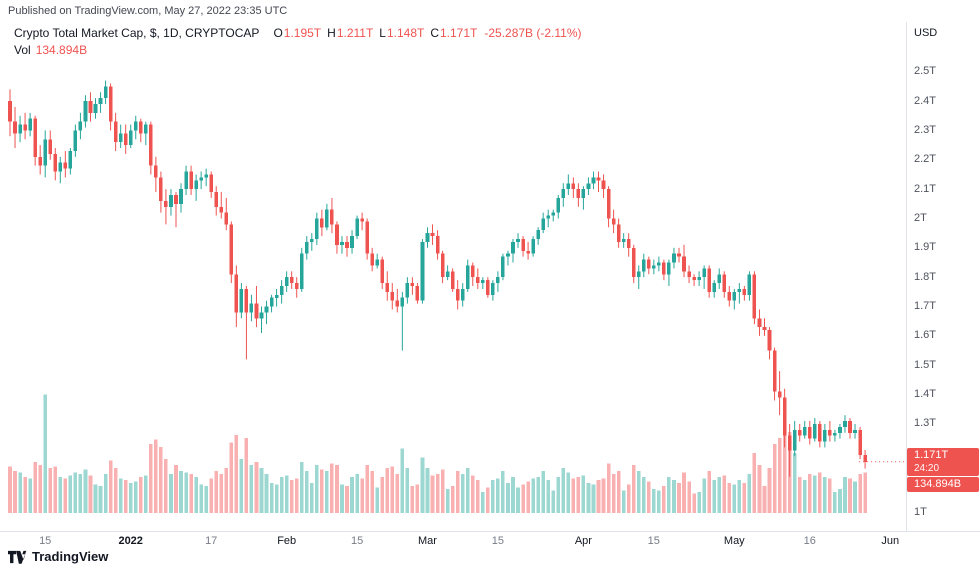 The width and height of the screenshot is (980, 568). Describe the element at coordinates (302, 33) in the screenshot. I see `open-value: 1.195T` at that location.